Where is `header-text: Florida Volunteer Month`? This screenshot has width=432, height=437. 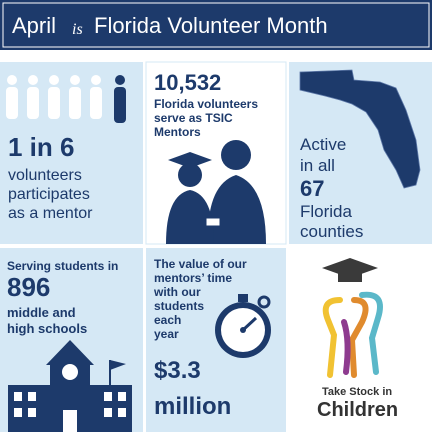 header-text: Florida Volunteer Month is located at coordinates (211, 25).